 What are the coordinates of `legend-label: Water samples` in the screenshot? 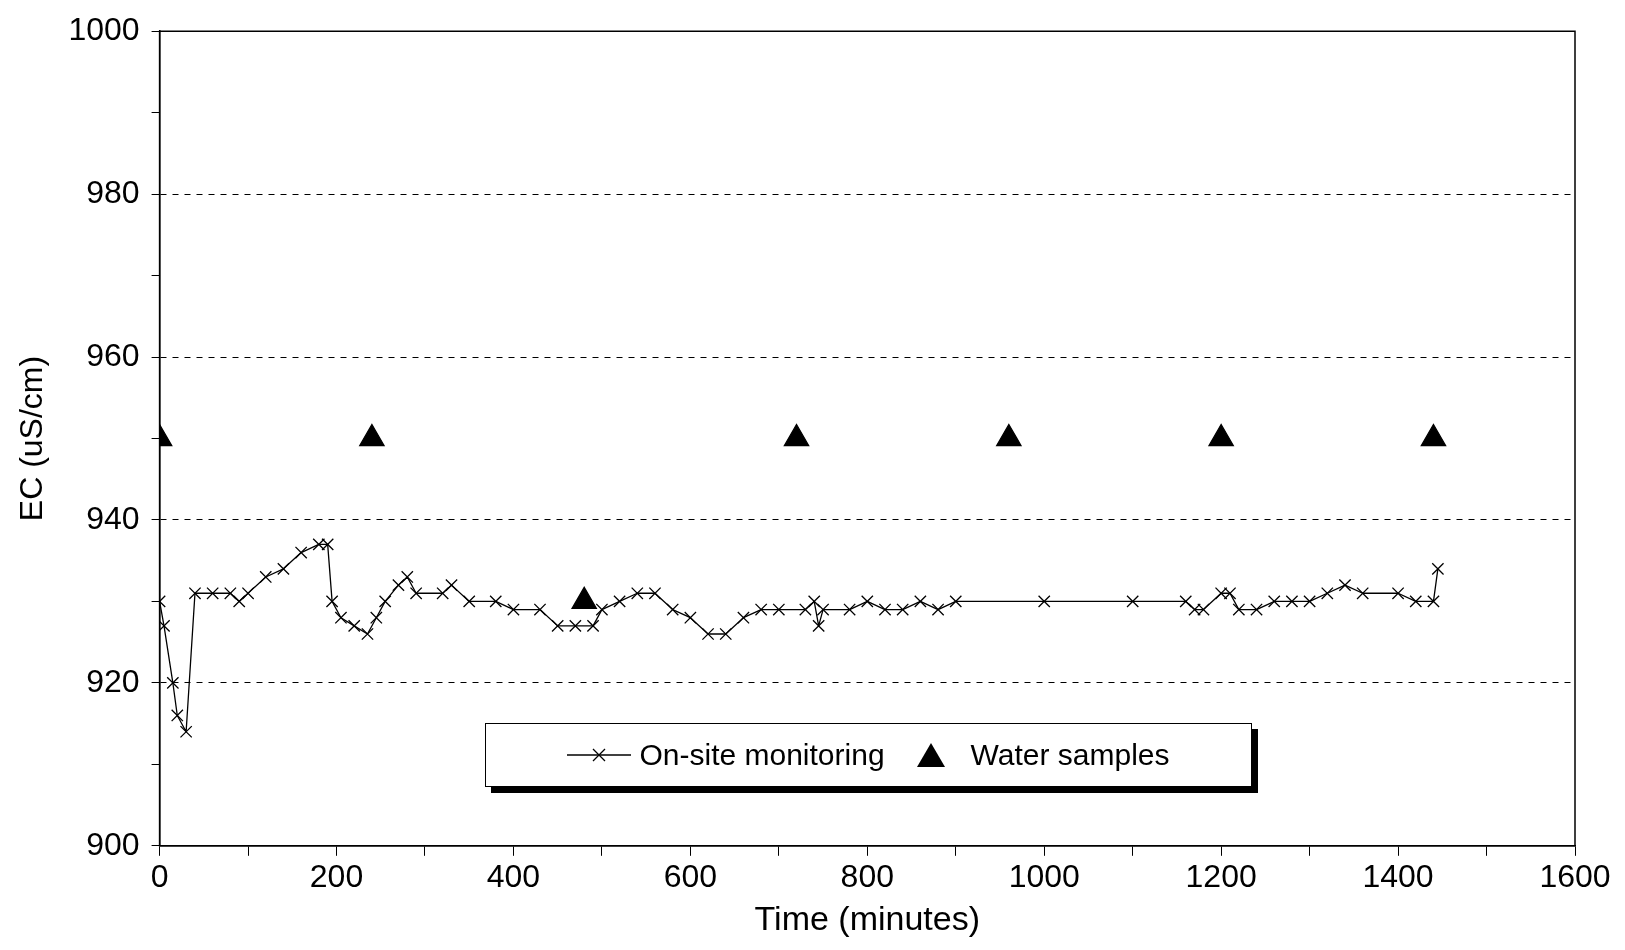 It's located at (1070, 755).